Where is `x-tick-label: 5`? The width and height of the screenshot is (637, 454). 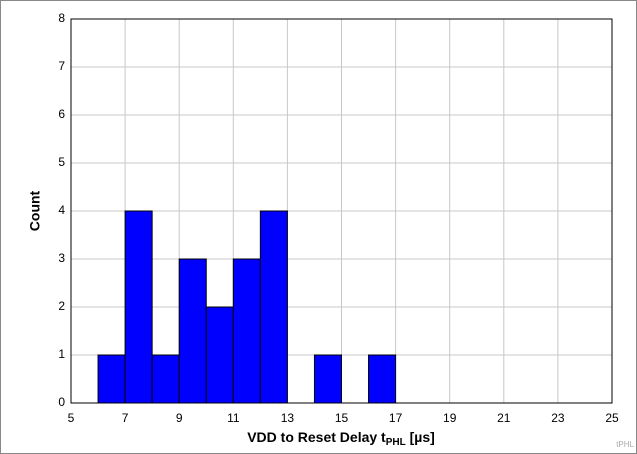
x-tick-label: 5 is located at coordinates (71, 418).